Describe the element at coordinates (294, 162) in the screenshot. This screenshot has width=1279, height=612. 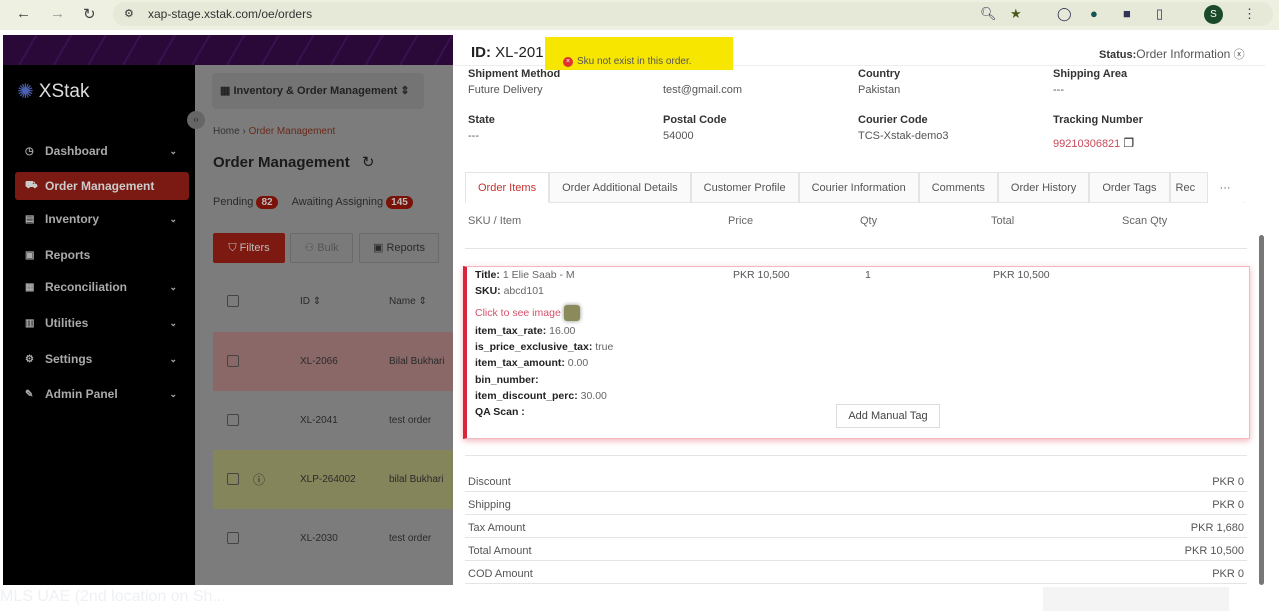
I see `page-title: Order Management ↻` at that location.